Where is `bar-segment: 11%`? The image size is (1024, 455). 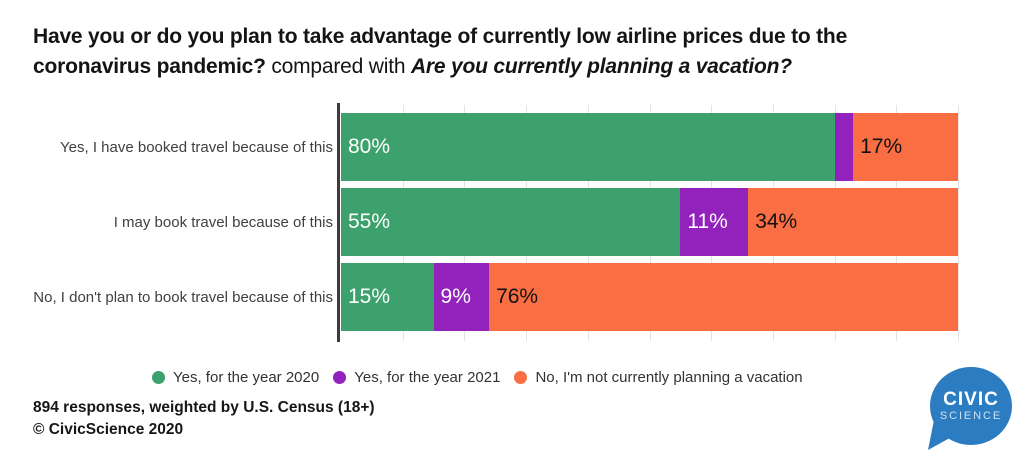
bar-segment: 11% is located at coordinates (714, 222).